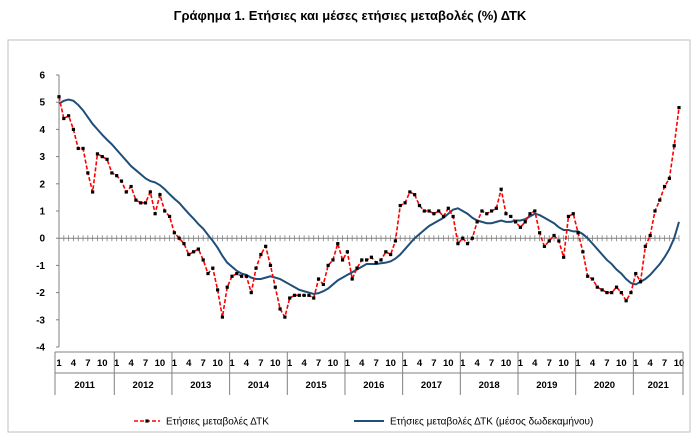 The width and height of the screenshot is (700, 437). What do you see at coordinates (431, 385) in the screenshot?
I see `year-label: 2017` at bounding box center [431, 385].